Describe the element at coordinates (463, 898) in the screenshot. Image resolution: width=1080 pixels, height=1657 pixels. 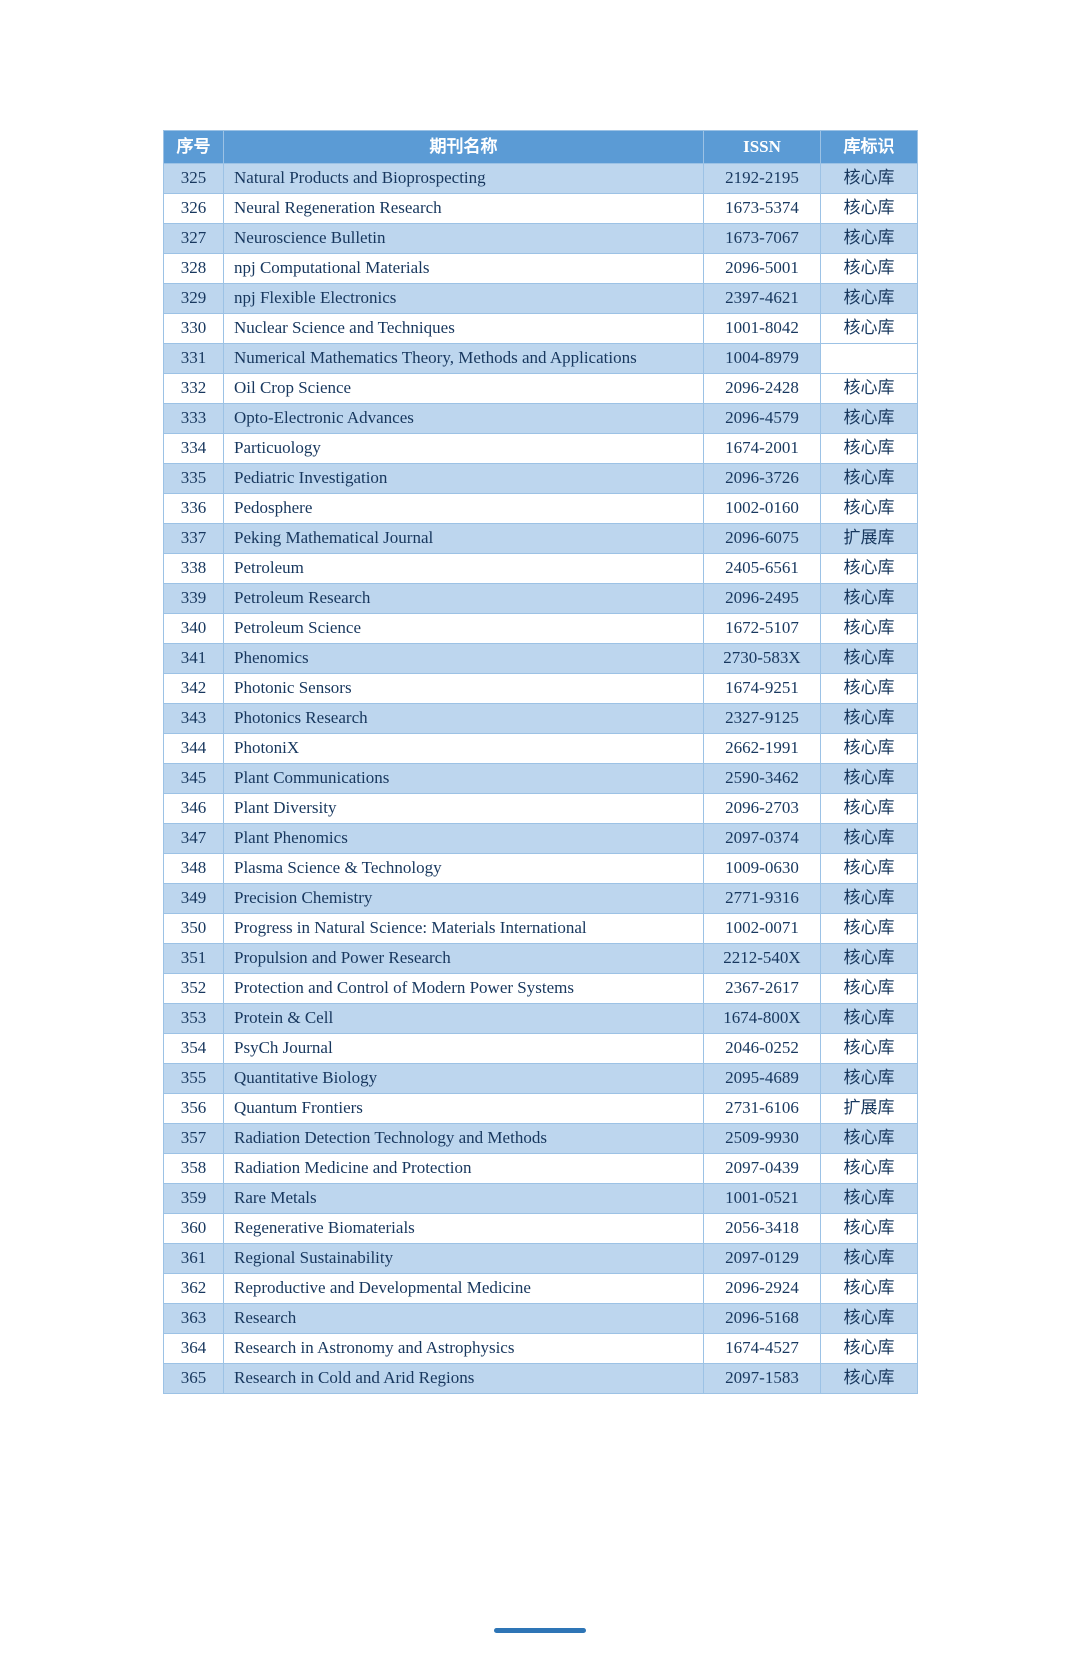
I see `journal-name-cell: Precision Chemistry` at that location.